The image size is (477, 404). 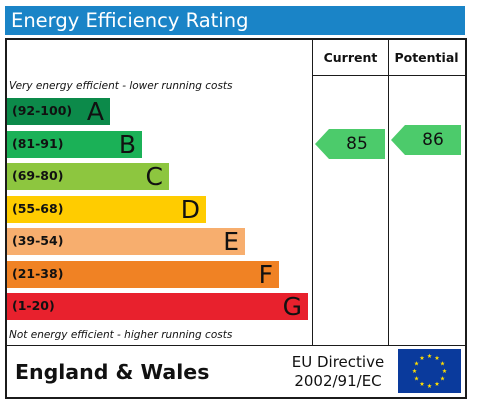 I want to click on rating-band-c: (69-80) C, so click(x=88, y=176).